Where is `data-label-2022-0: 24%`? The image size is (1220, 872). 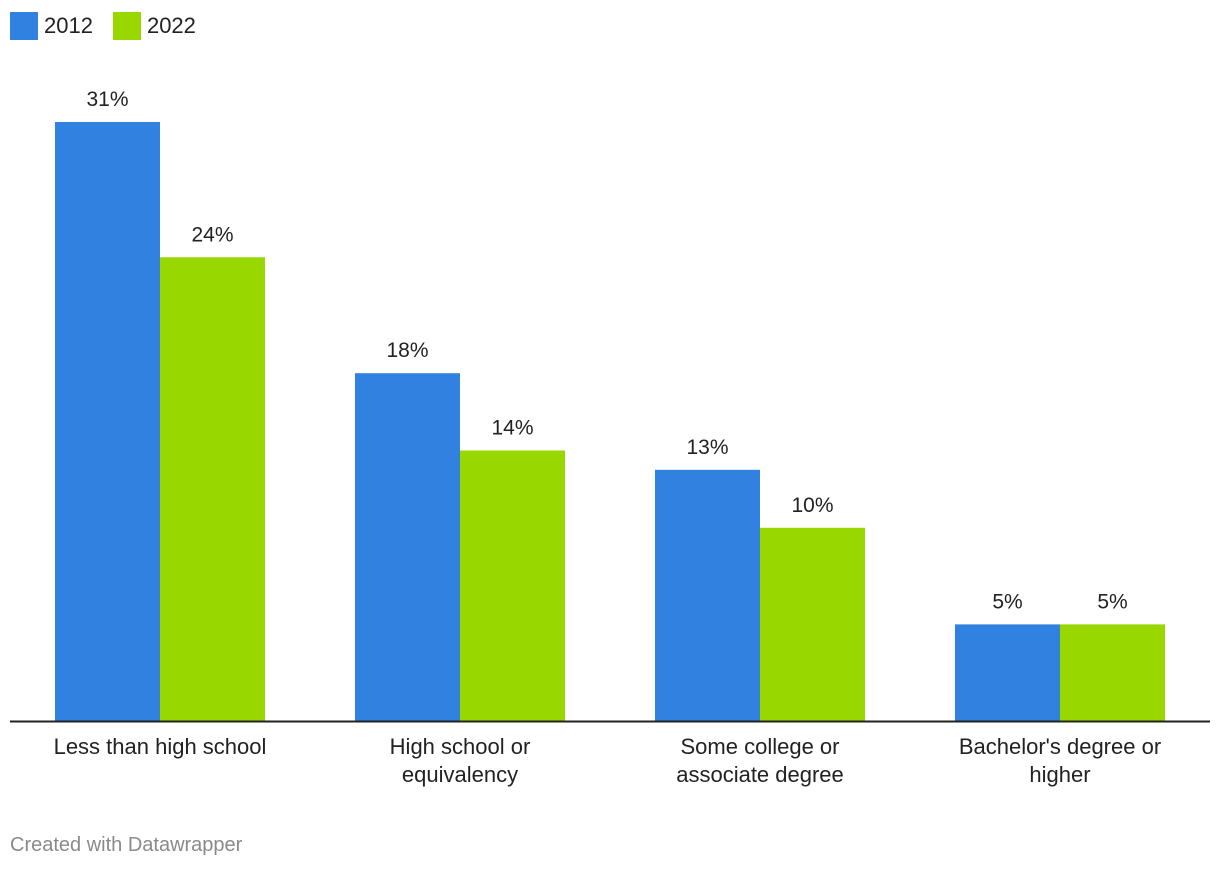
data-label-2022-0: 24% is located at coordinates (212, 234).